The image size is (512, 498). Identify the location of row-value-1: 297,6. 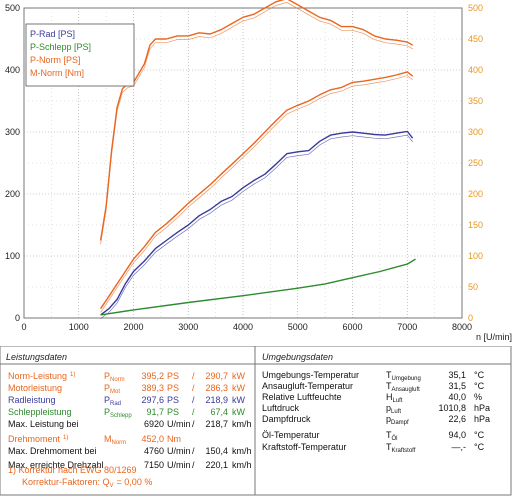
(152, 400).